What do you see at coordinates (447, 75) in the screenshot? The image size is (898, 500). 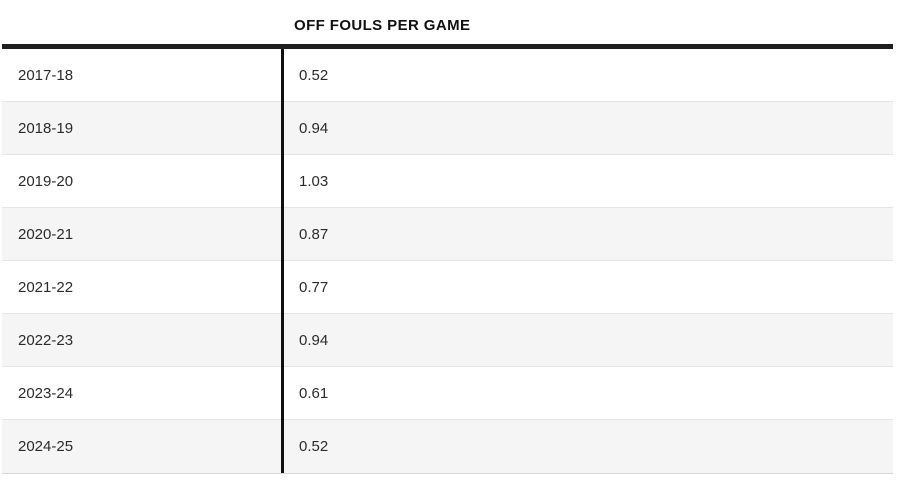 I see `table-row: 2017-18 0.52` at bounding box center [447, 75].